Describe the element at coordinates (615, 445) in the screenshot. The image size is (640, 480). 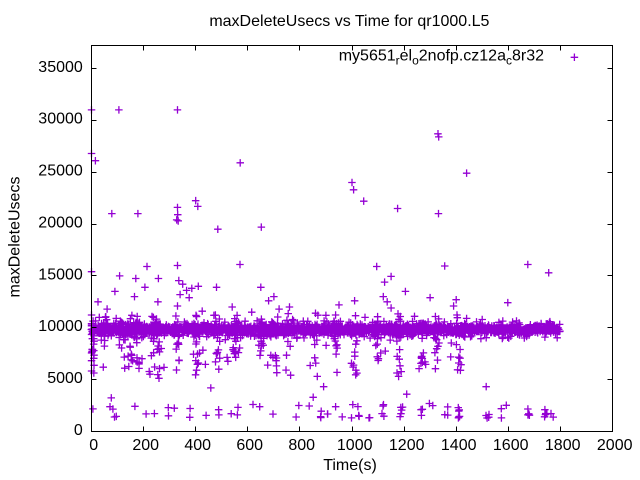
I see `svg-text: 2000` at that location.